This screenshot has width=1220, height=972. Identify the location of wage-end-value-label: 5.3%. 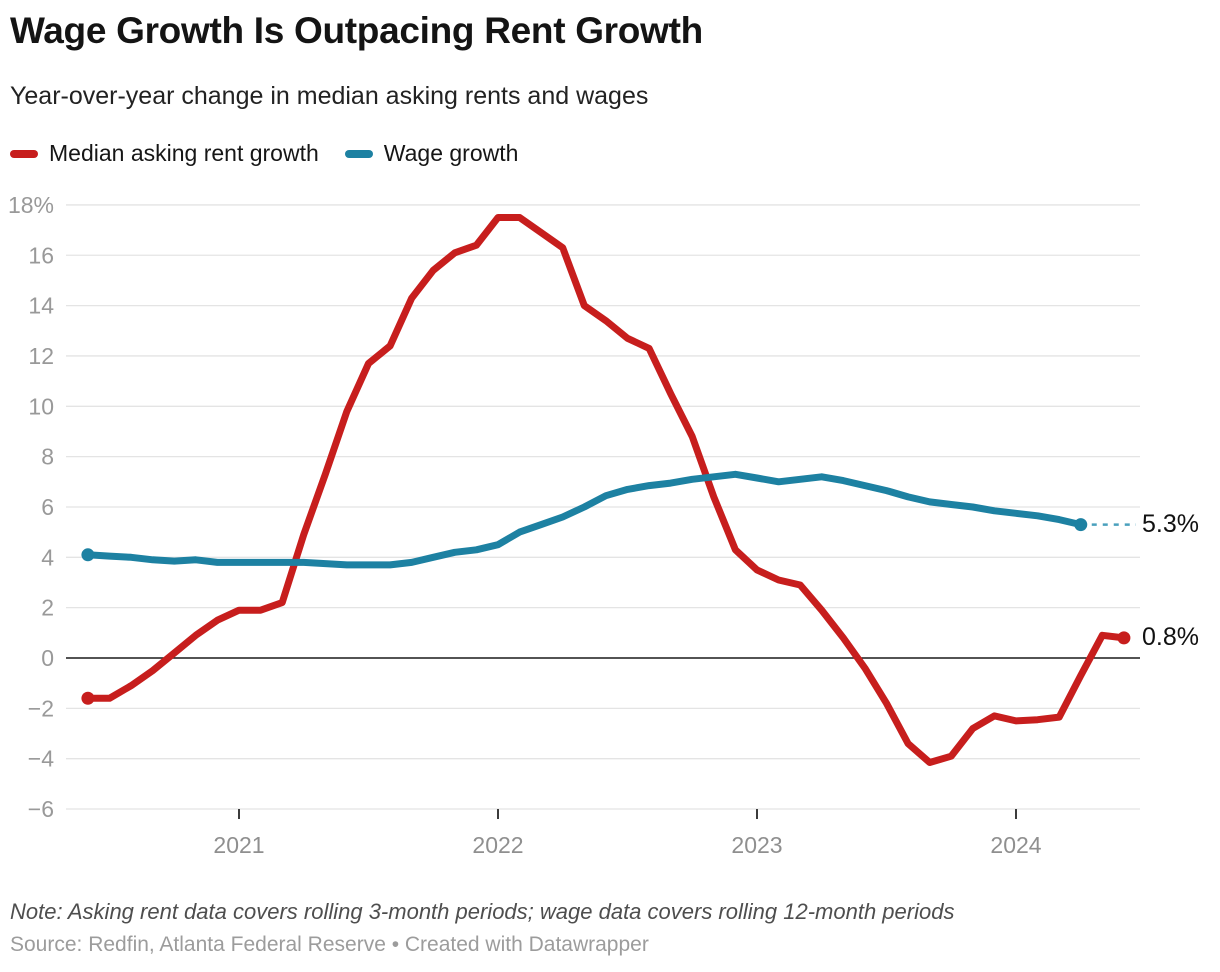
(1170, 524).